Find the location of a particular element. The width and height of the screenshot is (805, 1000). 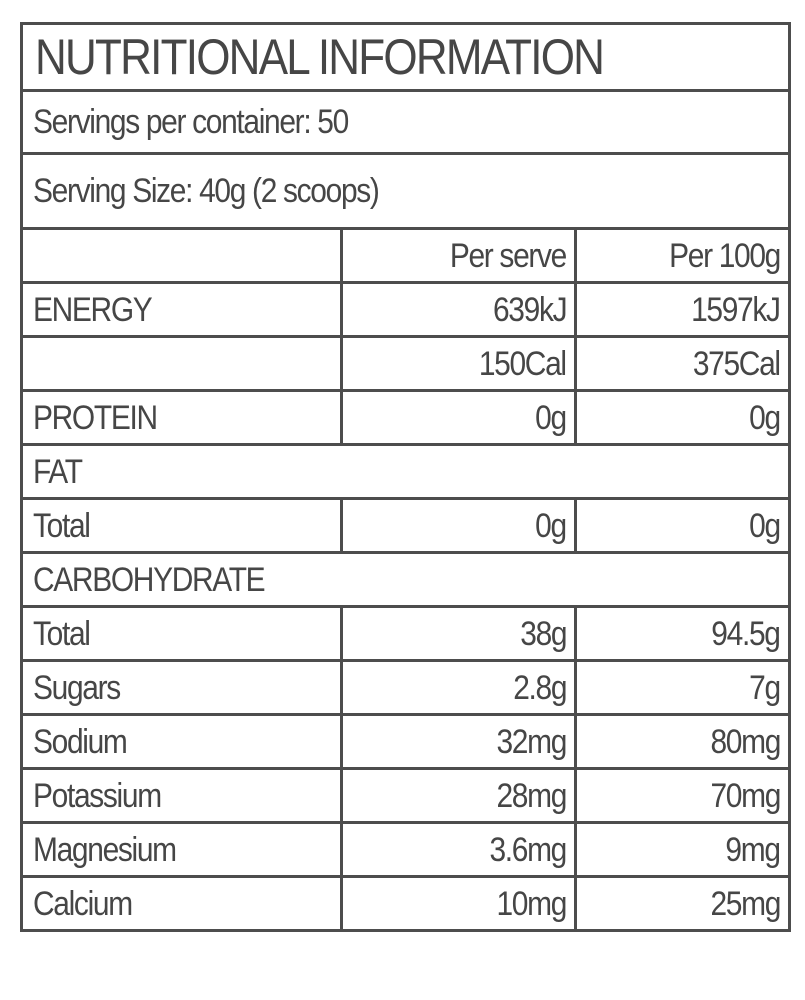

per-100g-value: 25mg is located at coordinates (682, 903).